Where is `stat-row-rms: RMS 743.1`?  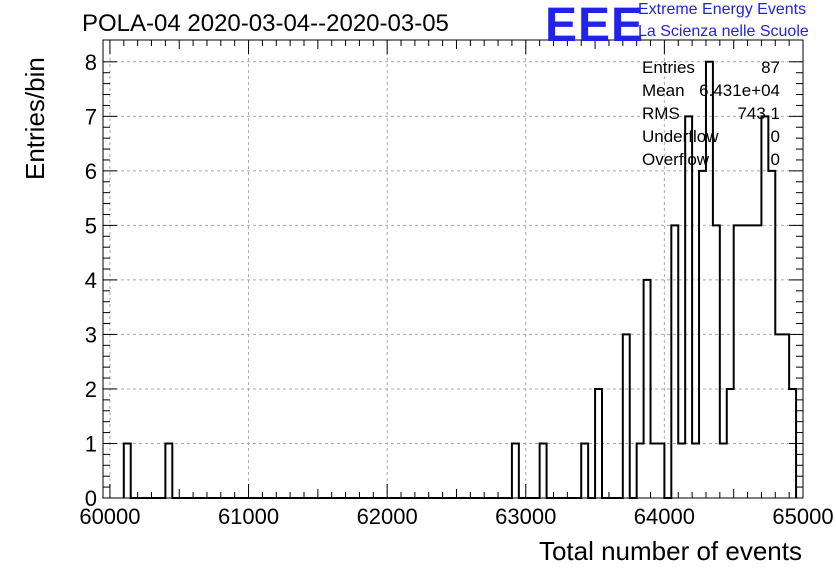 stat-row-rms: RMS 743.1 is located at coordinates (711, 115).